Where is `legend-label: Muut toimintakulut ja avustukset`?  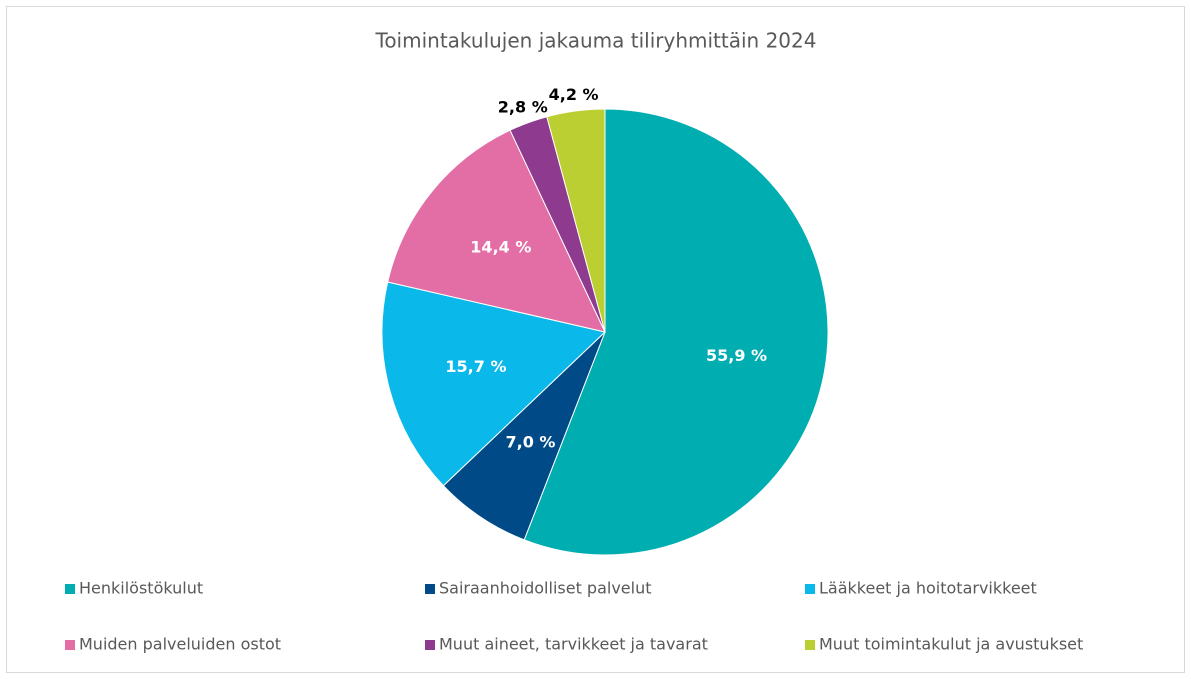
legend-label: Muut toimintakulut ja avustukset is located at coordinates (951, 644).